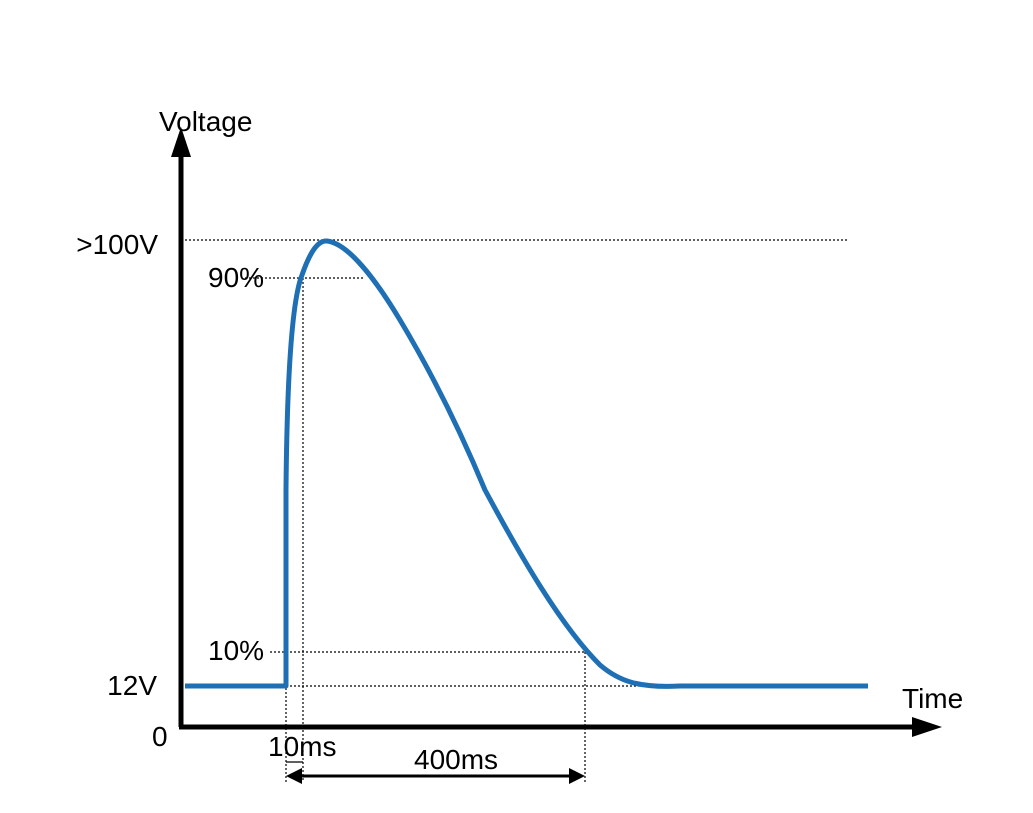 This screenshot has height=813, width=1033. Describe the element at coordinates (236, 650) in the screenshot. I see `ten-label: 10%` at that location.